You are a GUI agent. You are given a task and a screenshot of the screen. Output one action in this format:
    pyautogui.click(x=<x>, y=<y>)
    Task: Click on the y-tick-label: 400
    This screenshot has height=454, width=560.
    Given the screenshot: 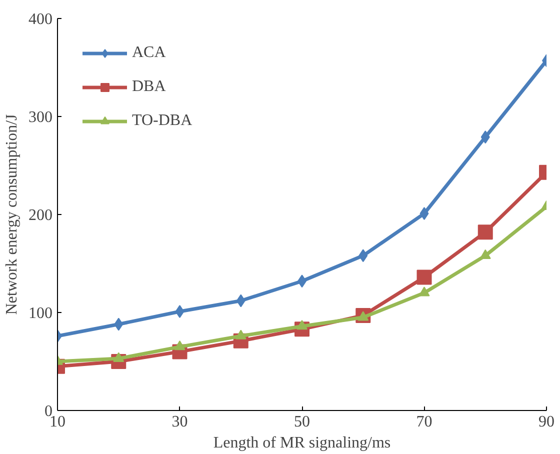 What is the action you would take?
    pyautogui.click(x=40, y=19)
    